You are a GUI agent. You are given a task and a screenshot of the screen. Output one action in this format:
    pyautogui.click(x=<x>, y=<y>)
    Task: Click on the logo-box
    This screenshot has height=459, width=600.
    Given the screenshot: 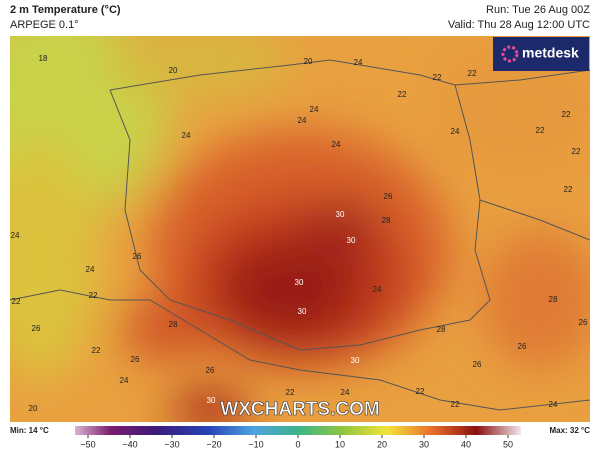 What is the action you would take?
    pyautogui.click(x=541, y=54)
    